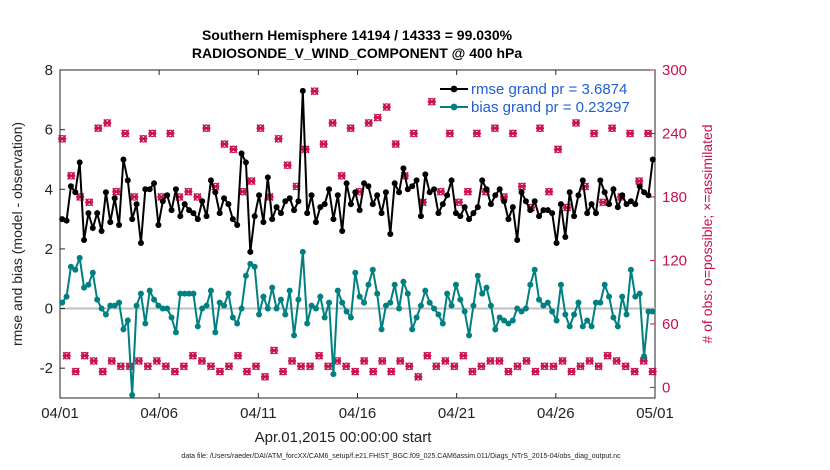 The image size is (830, 470). Describe the element at coordinates (49, 130) in the screenshot. I see `y-tick-label: 6` at that location.